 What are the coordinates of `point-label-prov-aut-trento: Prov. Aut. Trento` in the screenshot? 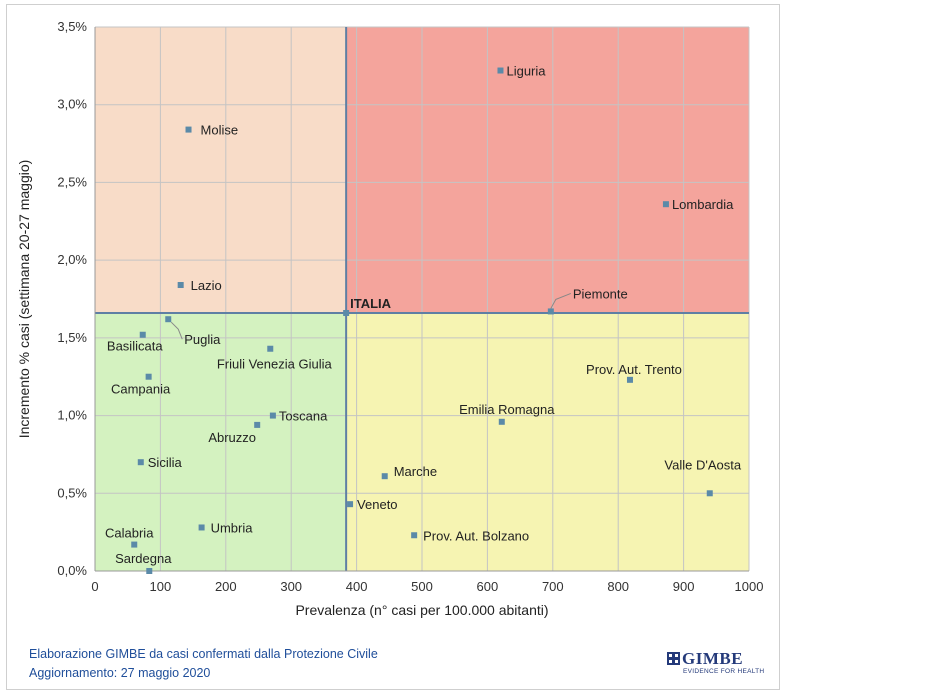 It's located at (634, 369).